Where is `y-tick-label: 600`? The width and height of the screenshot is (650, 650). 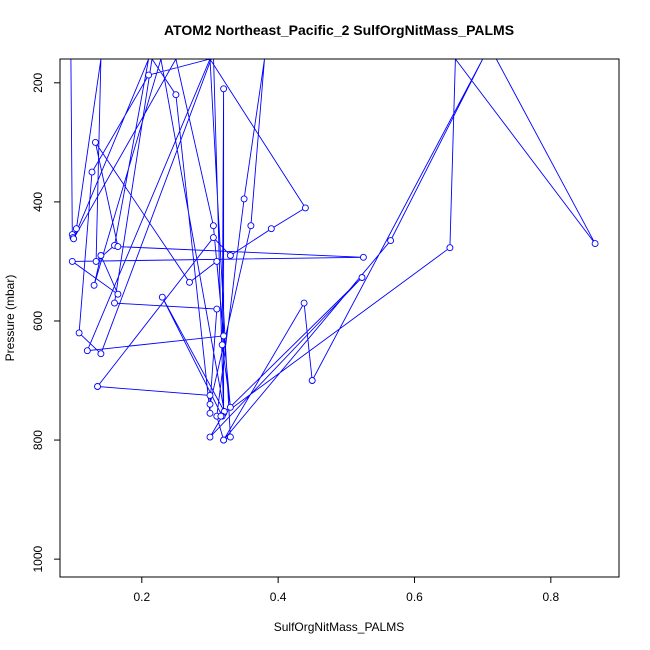
y-tick-label: 600 is located at coordinates (38, 321).